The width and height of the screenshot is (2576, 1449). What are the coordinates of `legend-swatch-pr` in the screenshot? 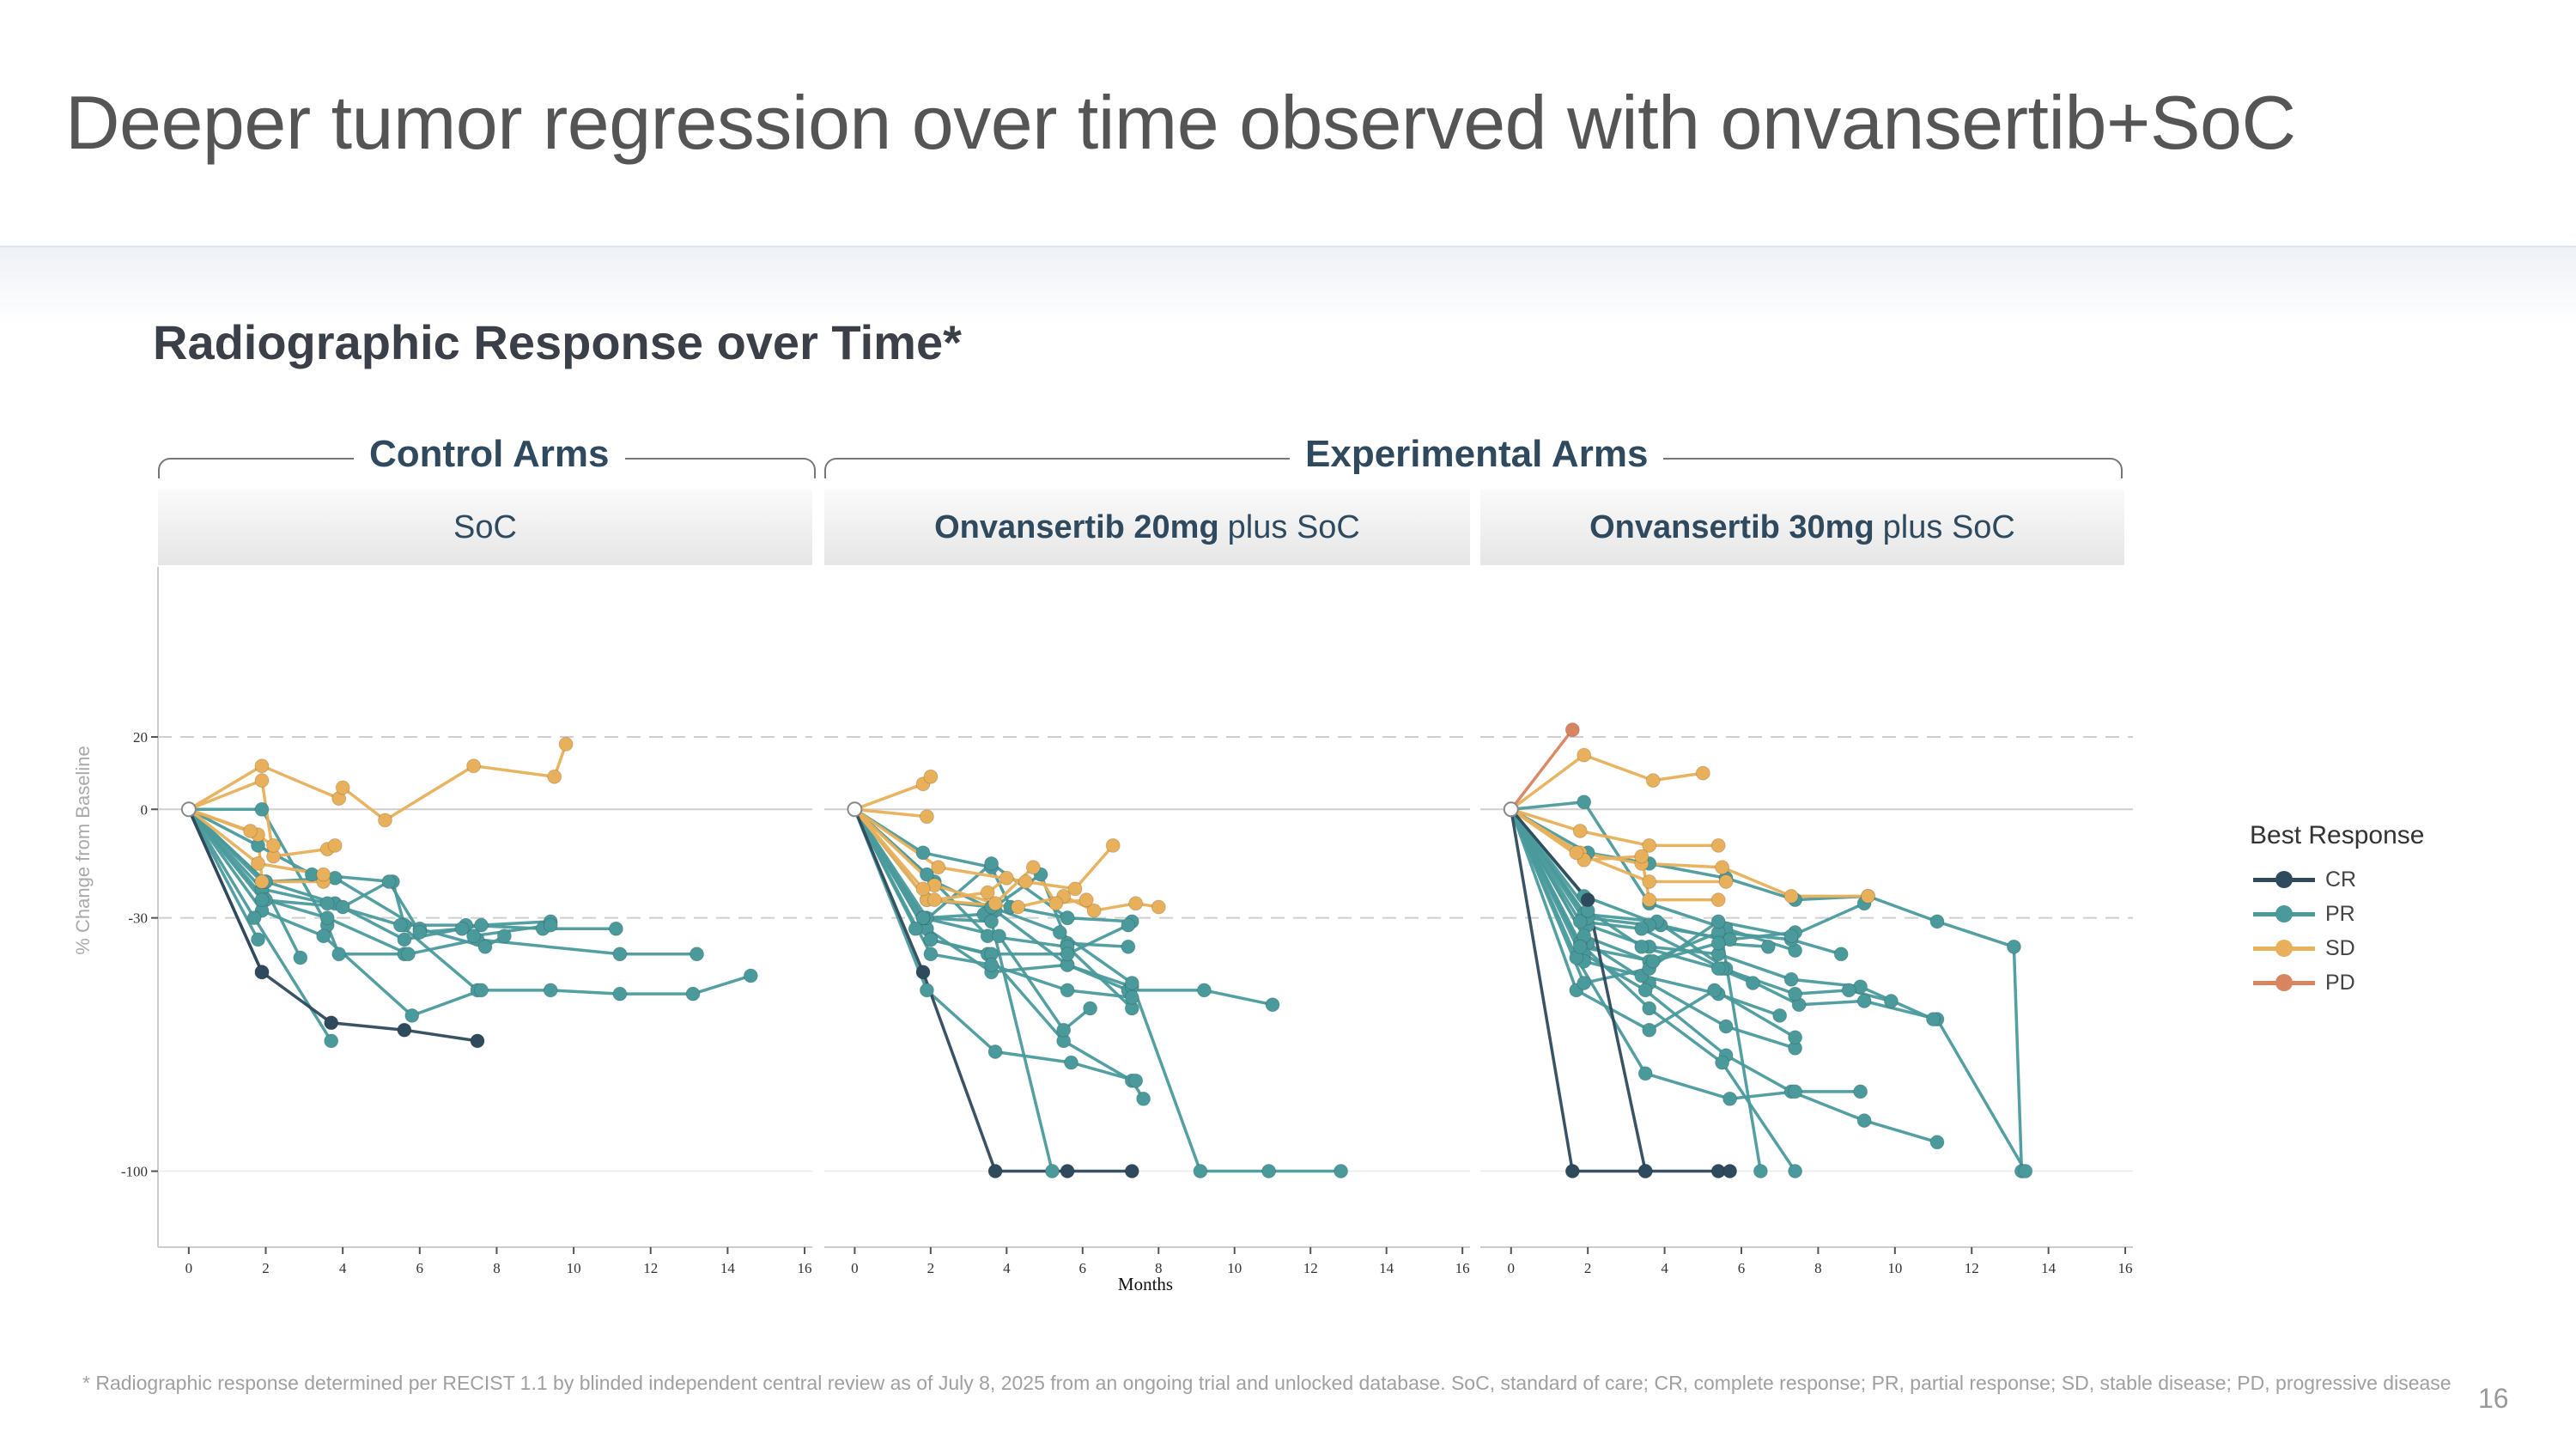 It's located at (2284, 914).